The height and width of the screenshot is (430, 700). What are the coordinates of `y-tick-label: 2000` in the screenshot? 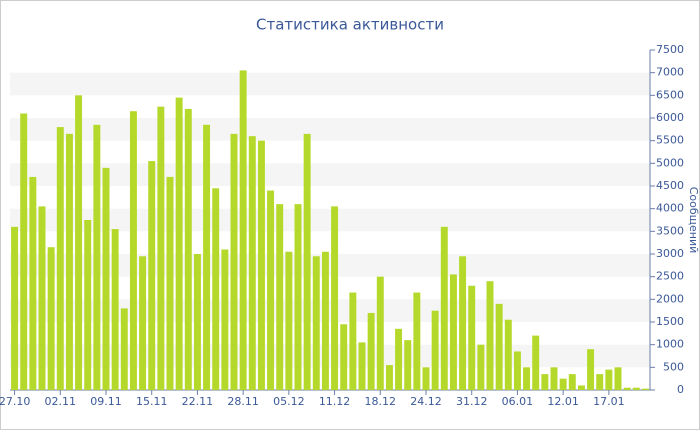 It's located at (670, 298).